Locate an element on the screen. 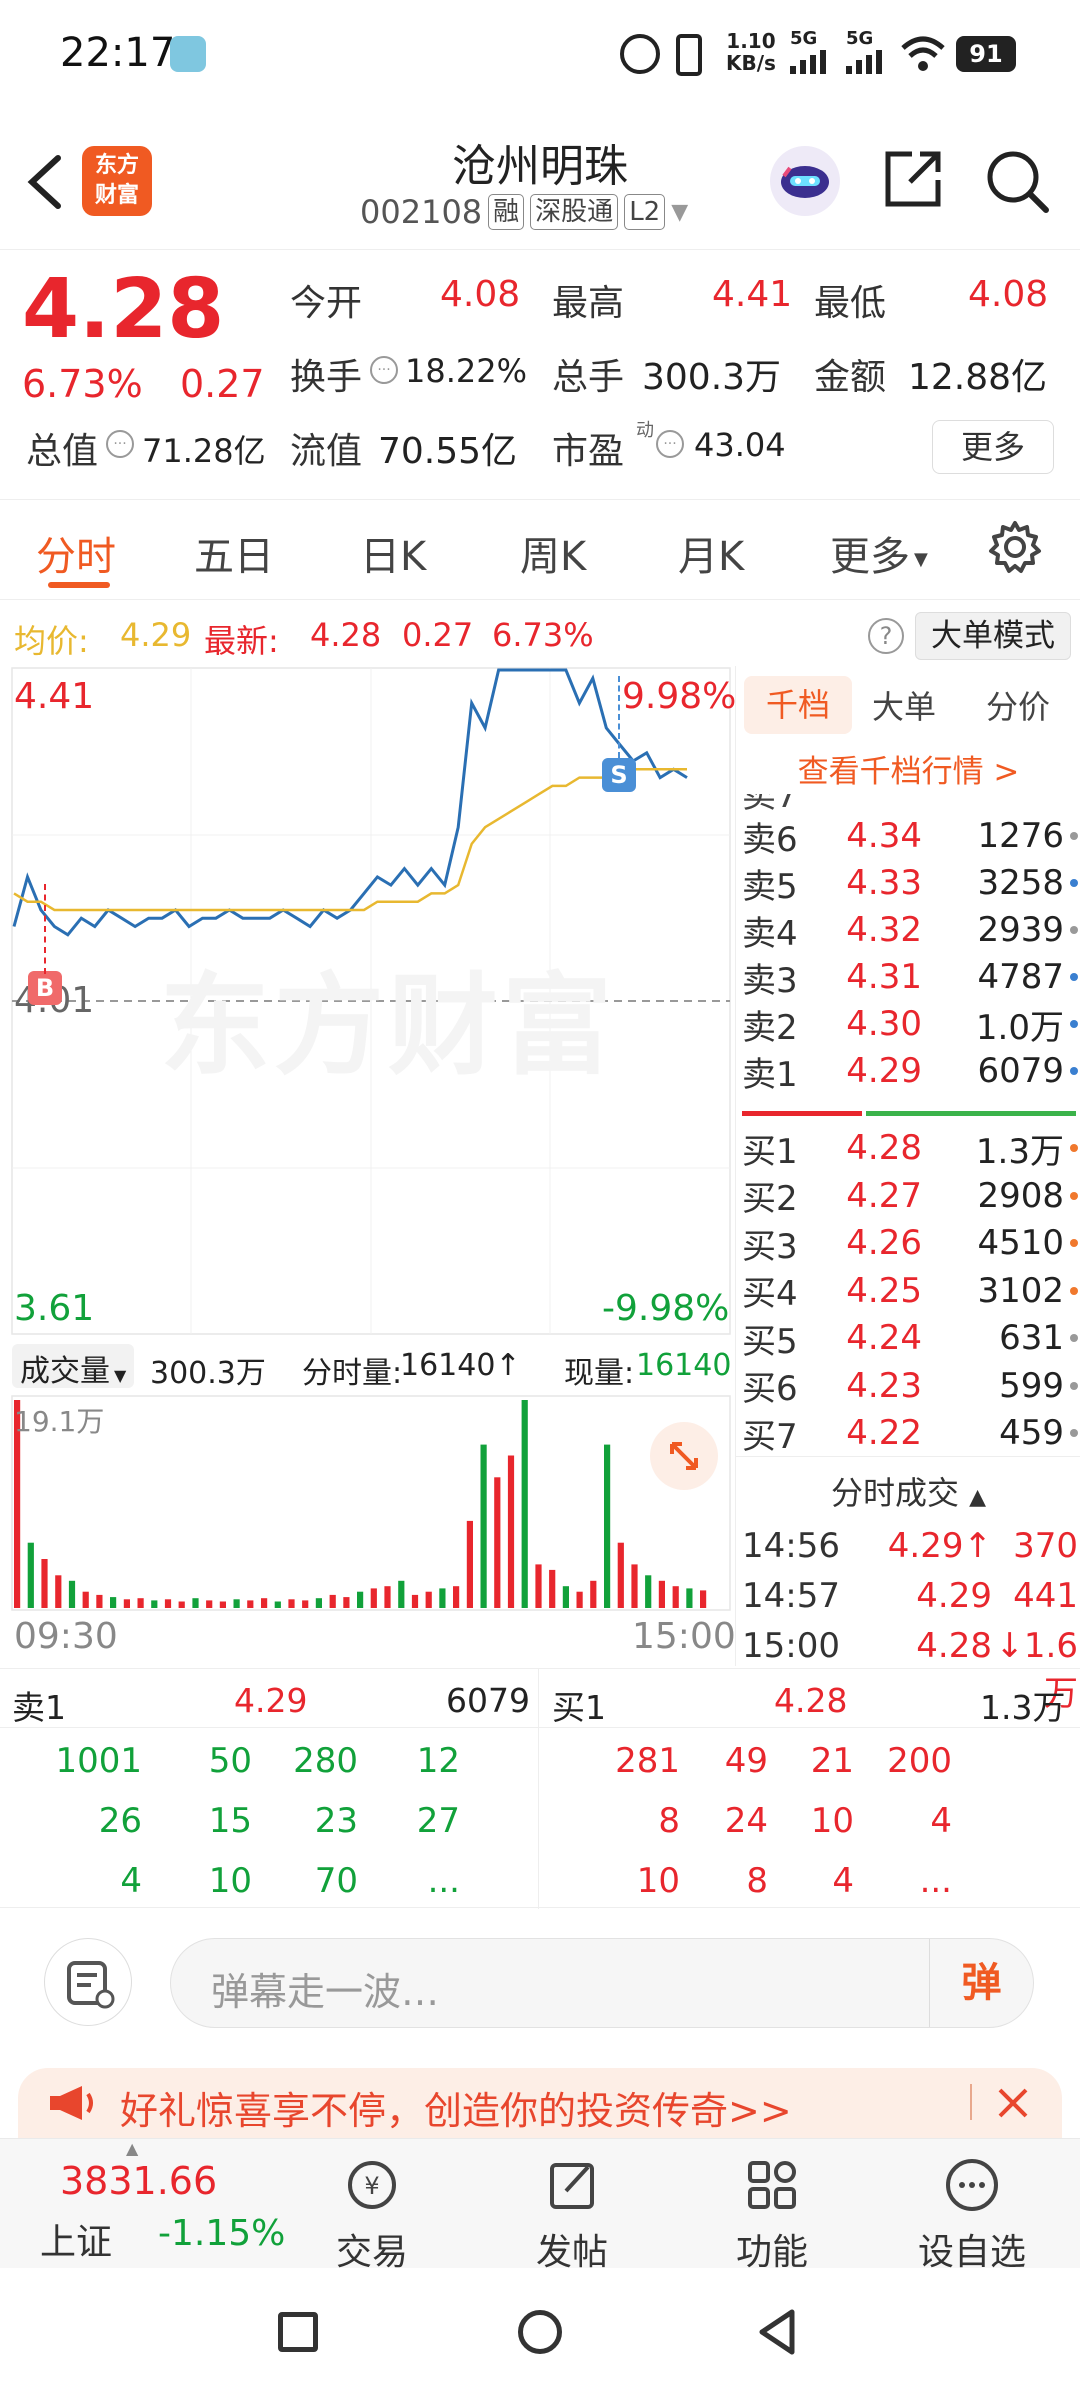  volume-indicator-select: 成交量 ▼ is located at coordinates (73, 1366).